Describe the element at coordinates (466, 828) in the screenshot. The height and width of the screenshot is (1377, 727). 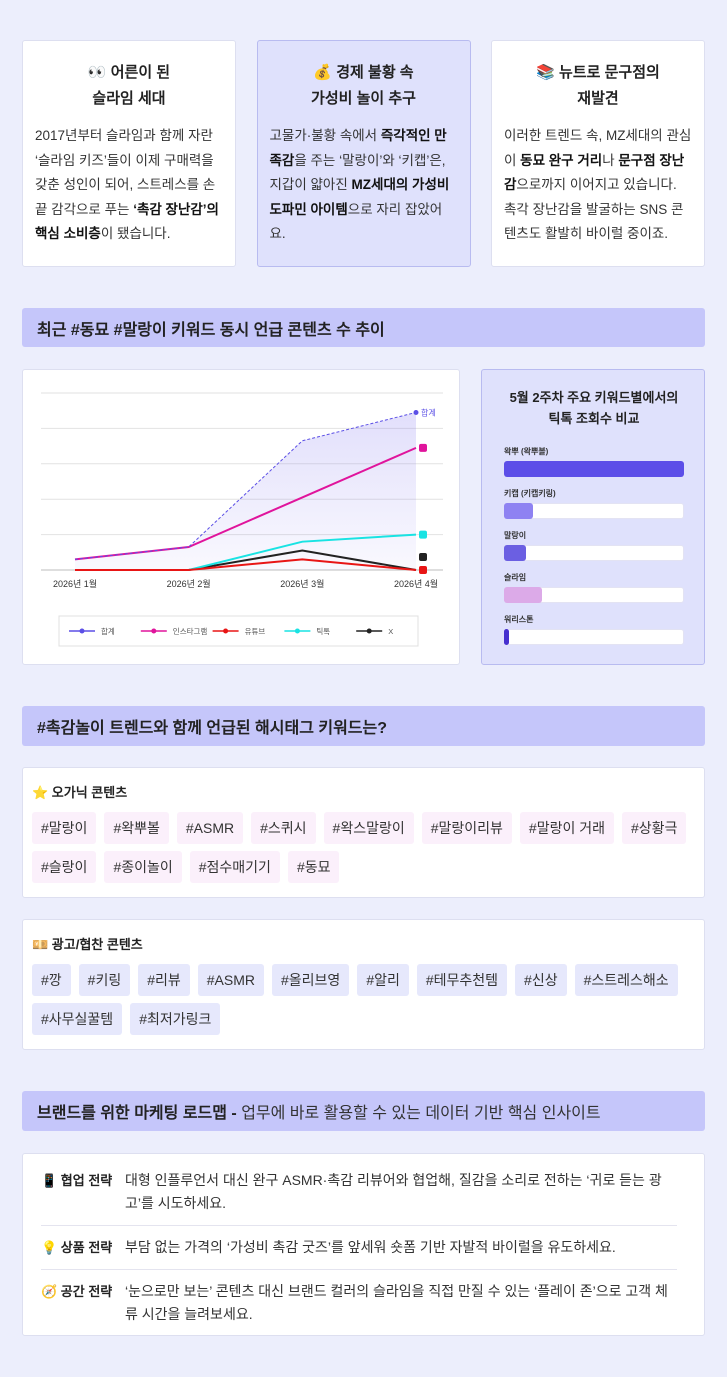
I see `hashtag: #말랑이리뷰` at that location.